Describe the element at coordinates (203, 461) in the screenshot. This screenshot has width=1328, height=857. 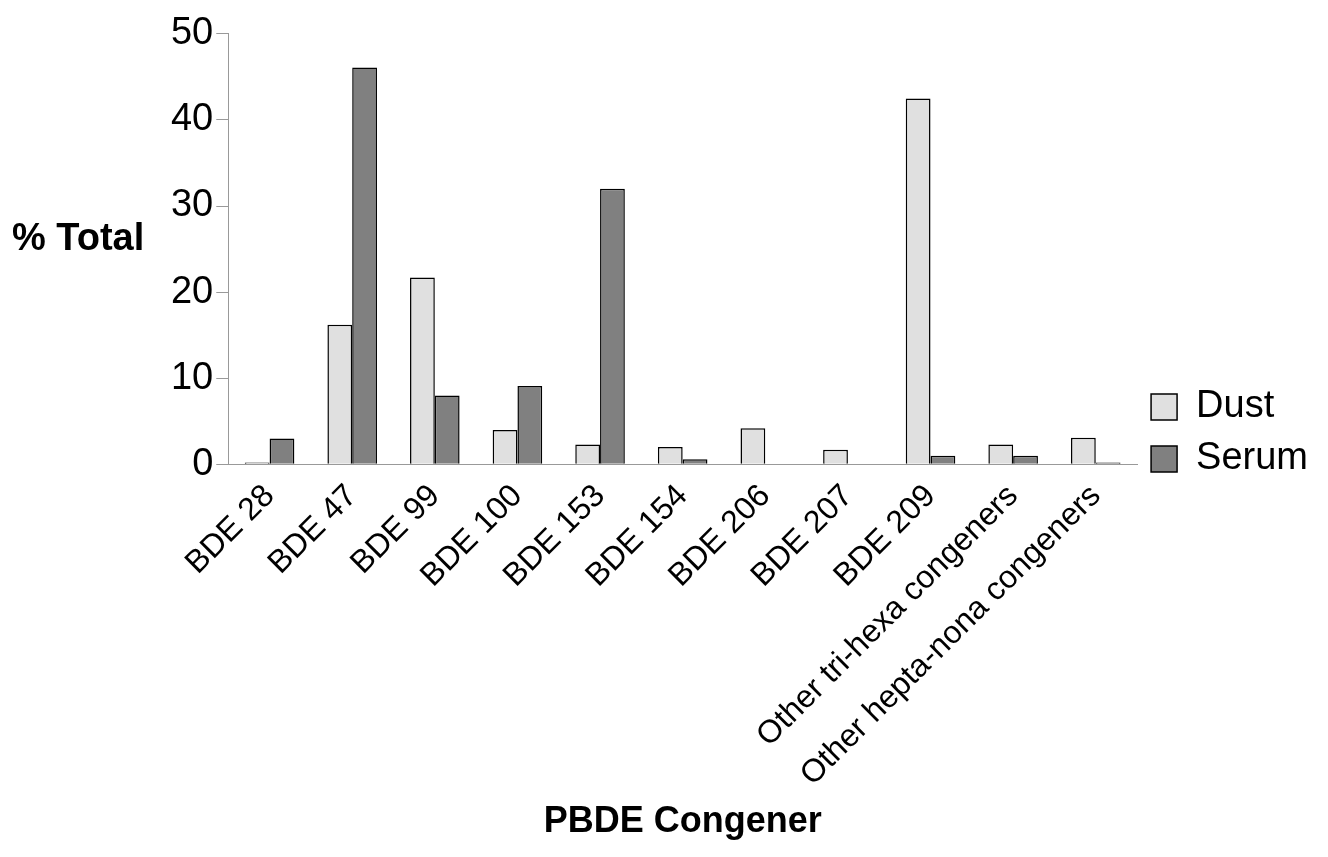
I see `y-tick-label: 0` at that location.